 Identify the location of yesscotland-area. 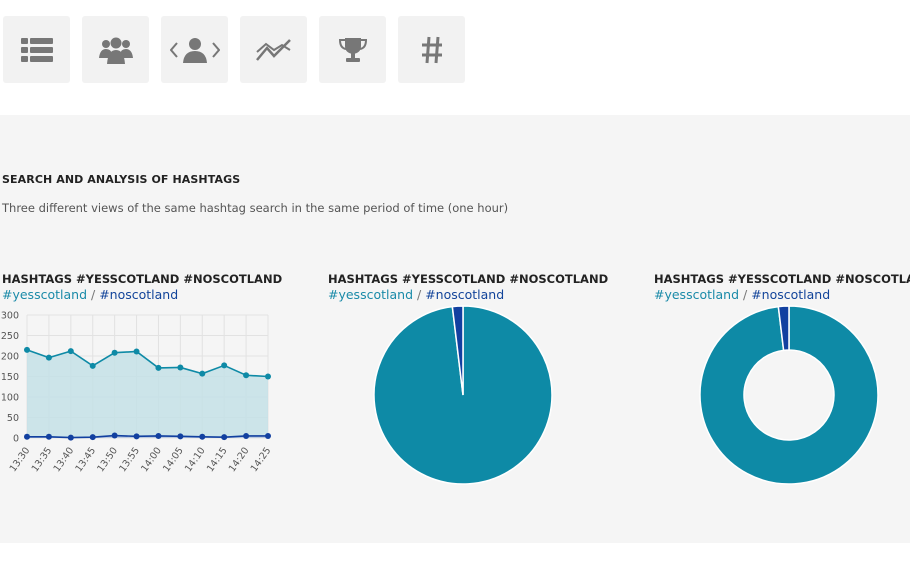
(147, 393).